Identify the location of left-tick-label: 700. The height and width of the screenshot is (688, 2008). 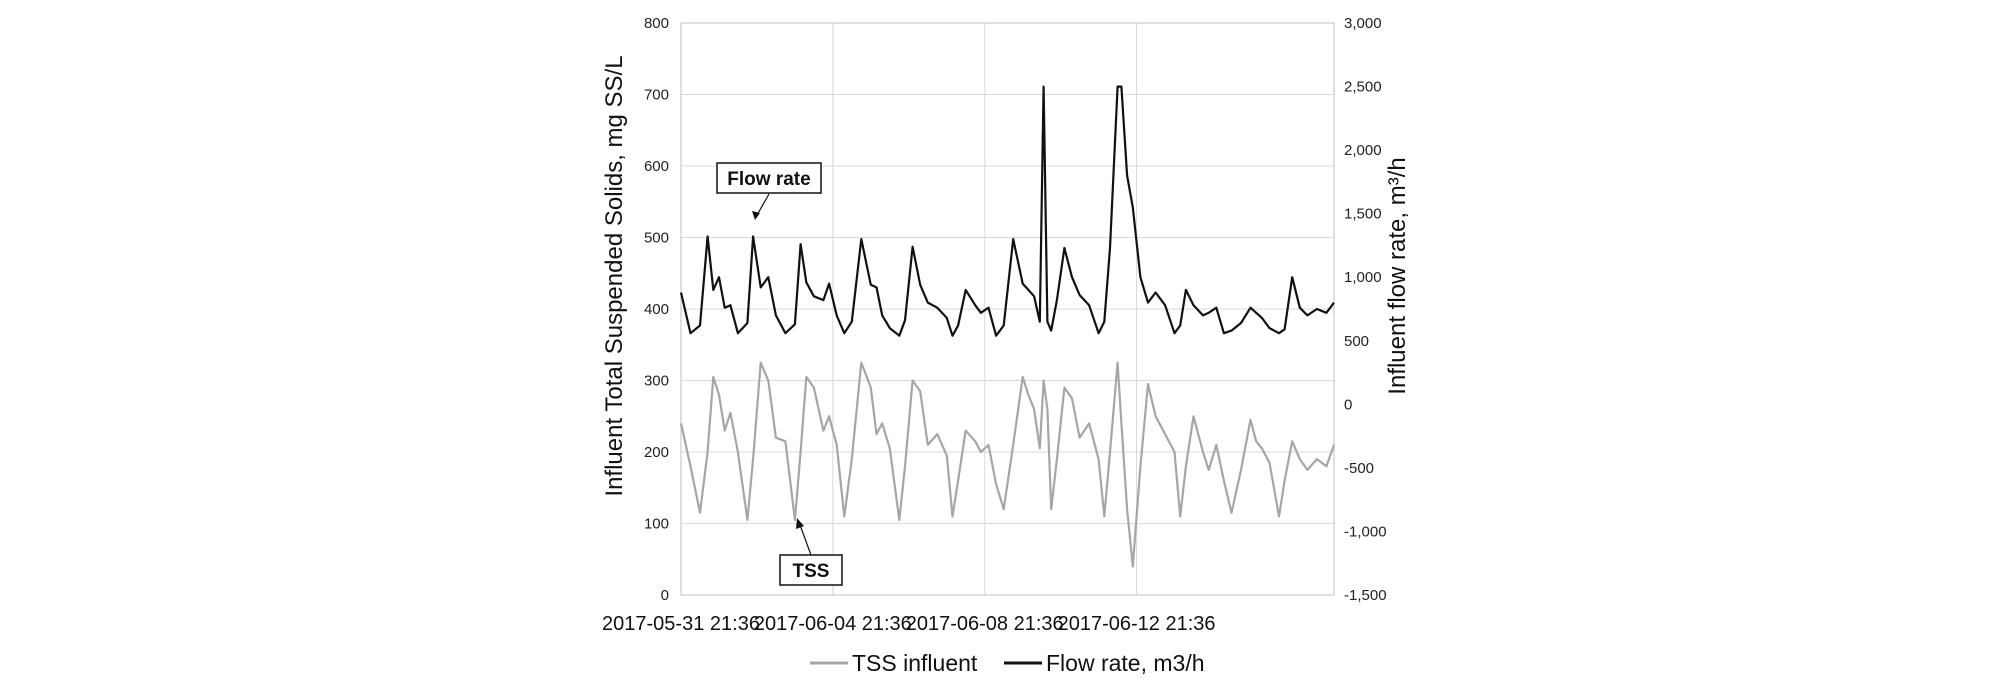
(656, 95).